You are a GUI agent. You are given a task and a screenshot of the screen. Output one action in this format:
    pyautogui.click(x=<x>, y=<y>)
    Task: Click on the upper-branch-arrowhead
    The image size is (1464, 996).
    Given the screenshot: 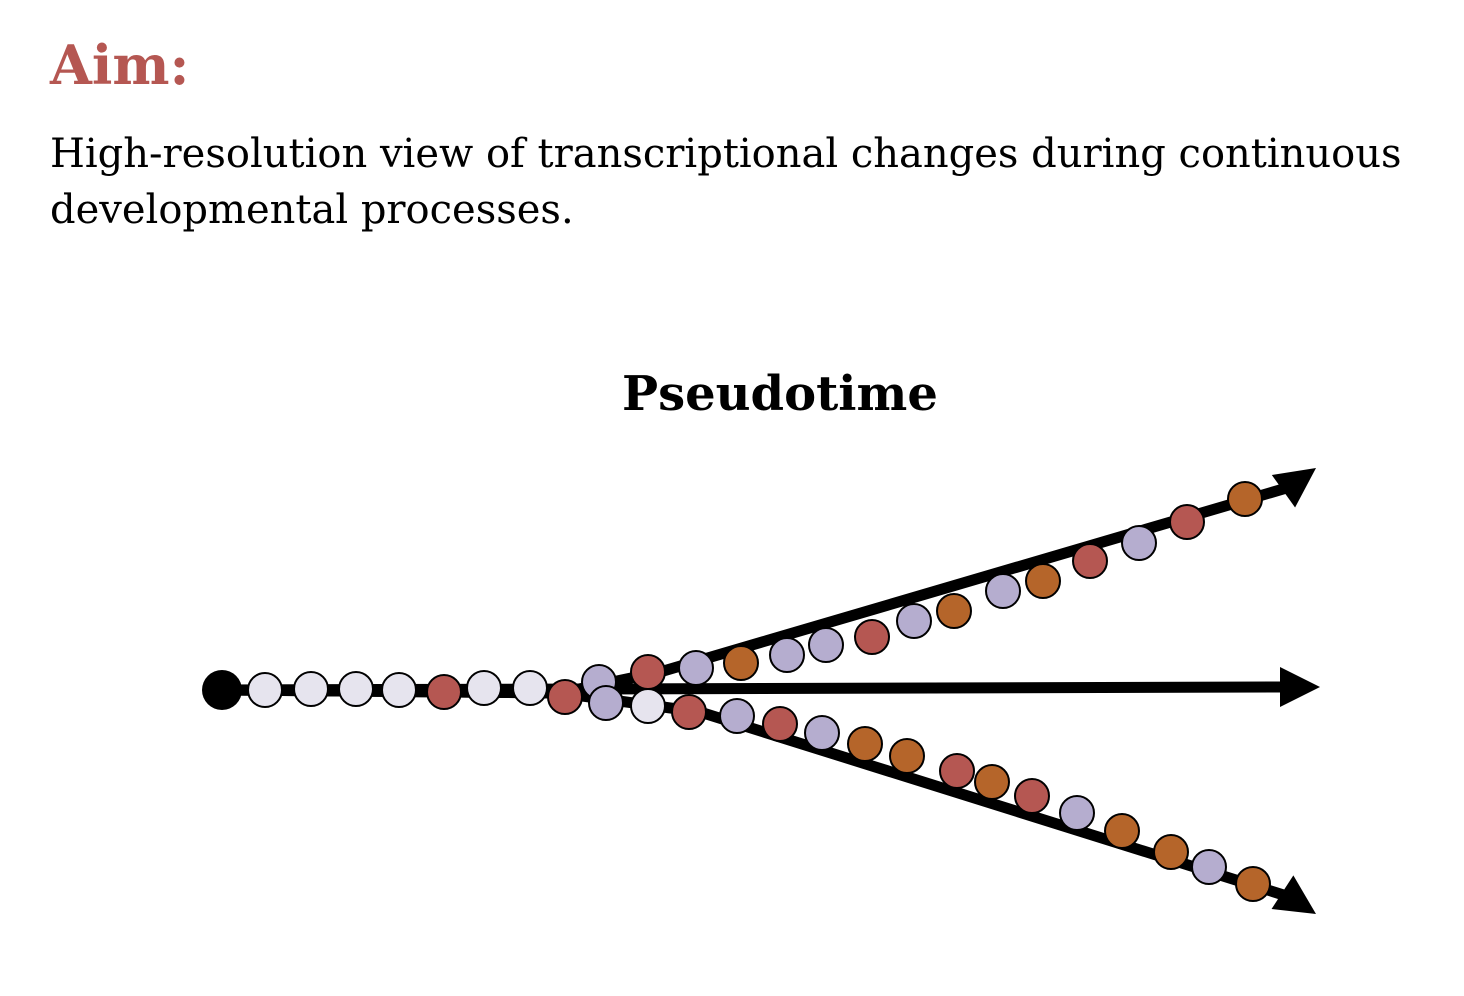 What is the action you would take?
    pyautogui.click(x=1293, y=488)
    